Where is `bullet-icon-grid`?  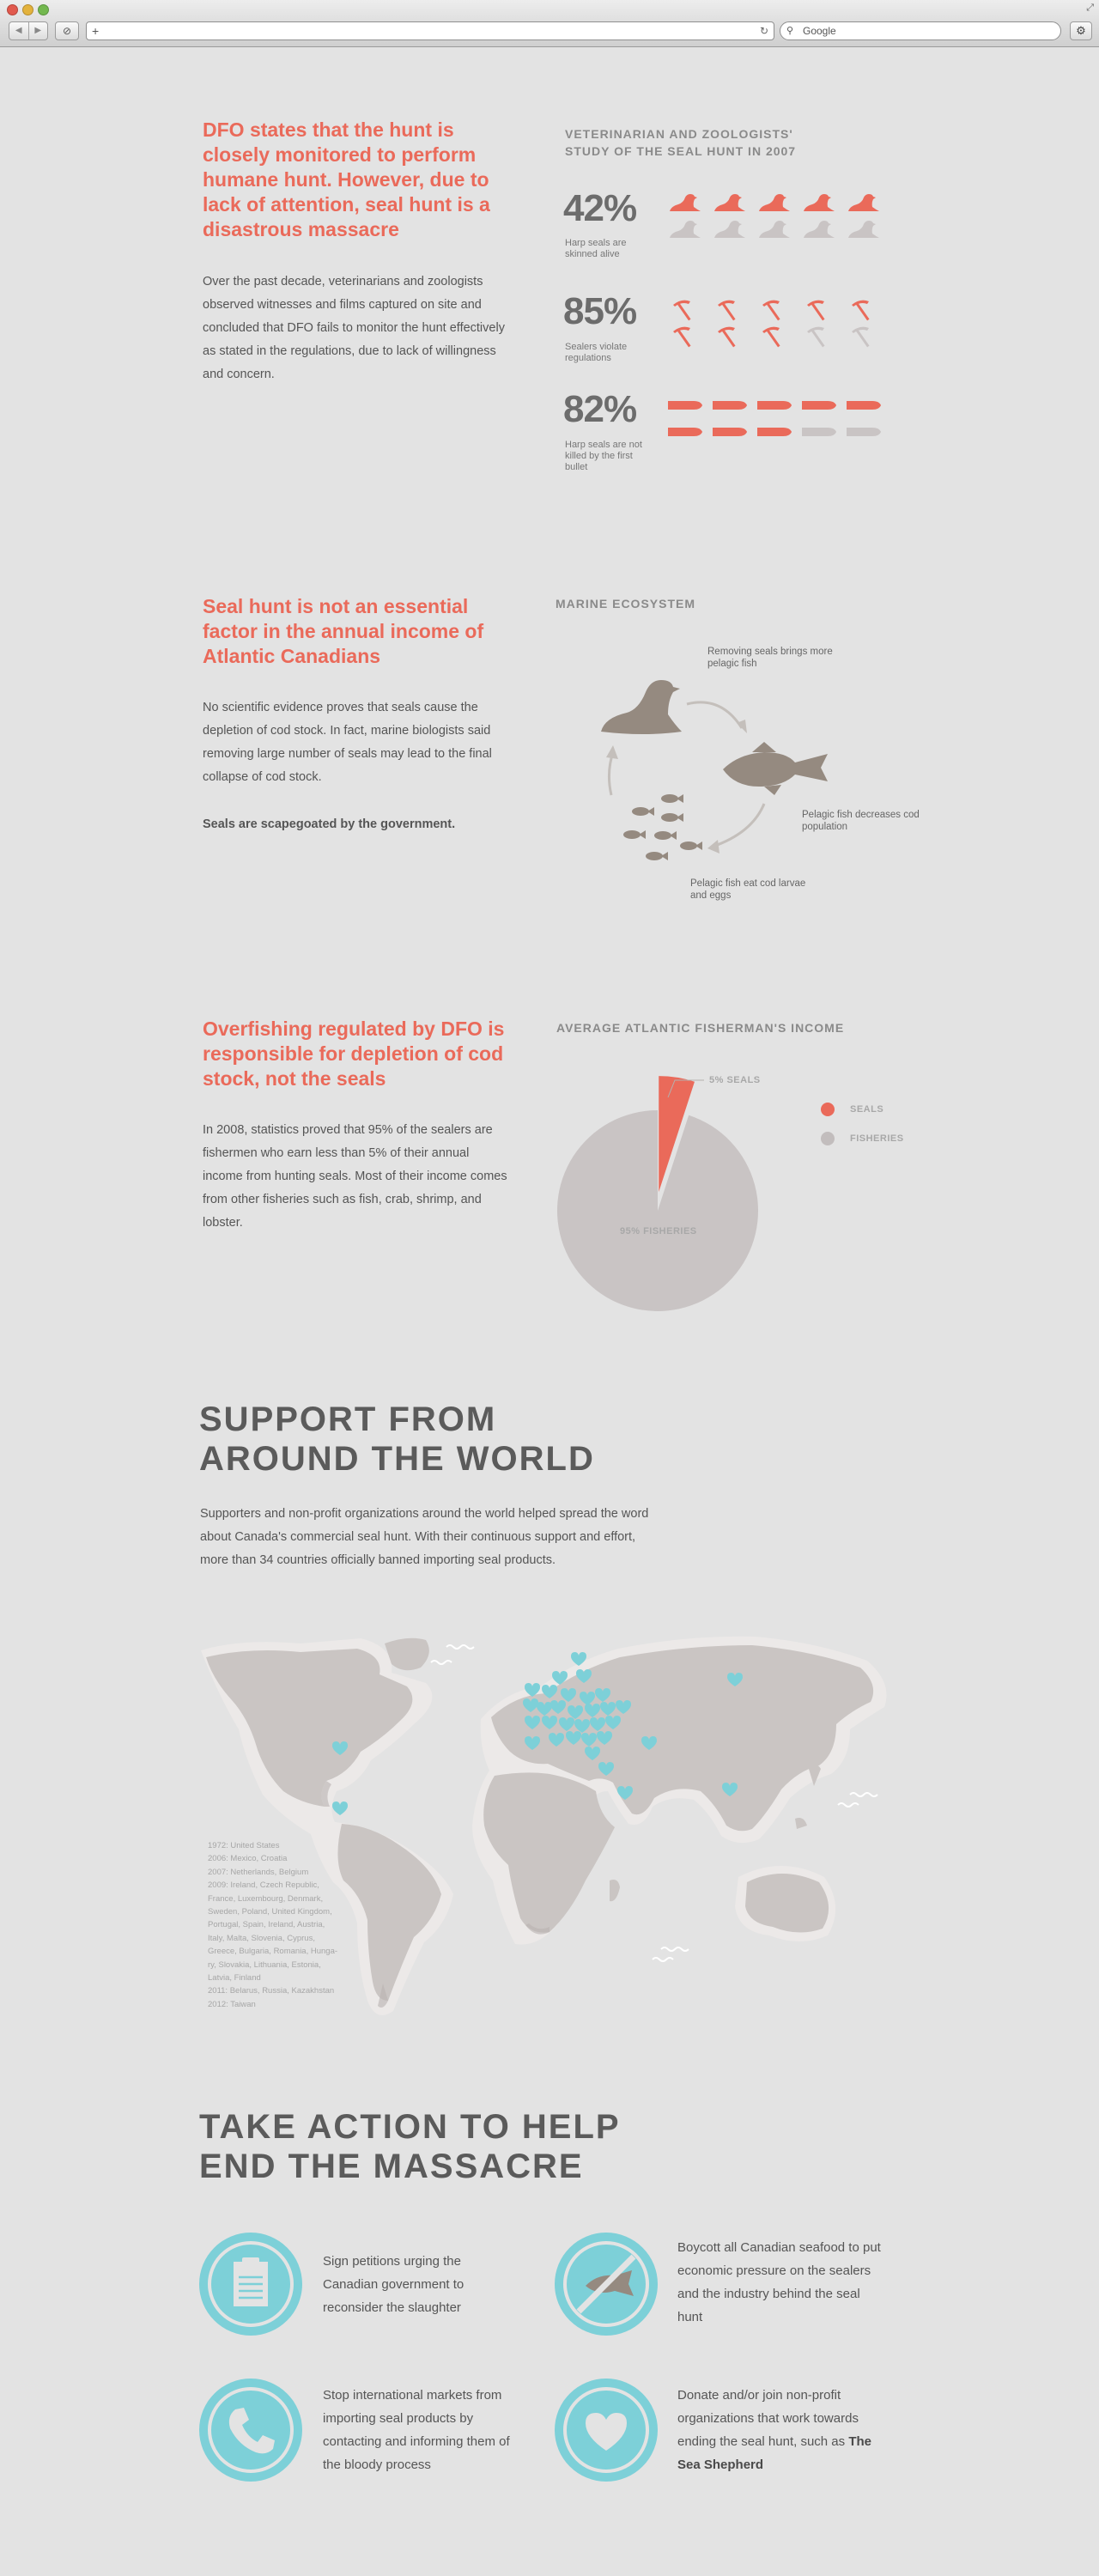 bullet-icon-grid is located at coordinates (788, 429).